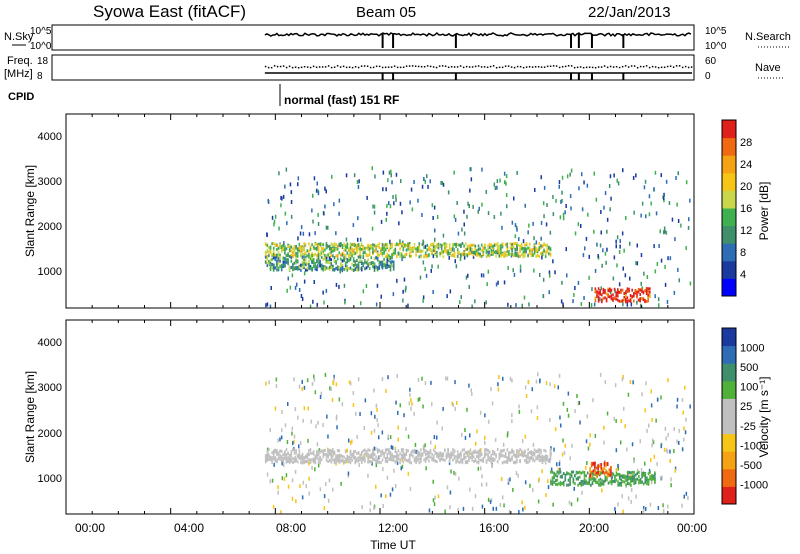  I want to click on power-colorbar-tick-label: 20, so click(746, 187).